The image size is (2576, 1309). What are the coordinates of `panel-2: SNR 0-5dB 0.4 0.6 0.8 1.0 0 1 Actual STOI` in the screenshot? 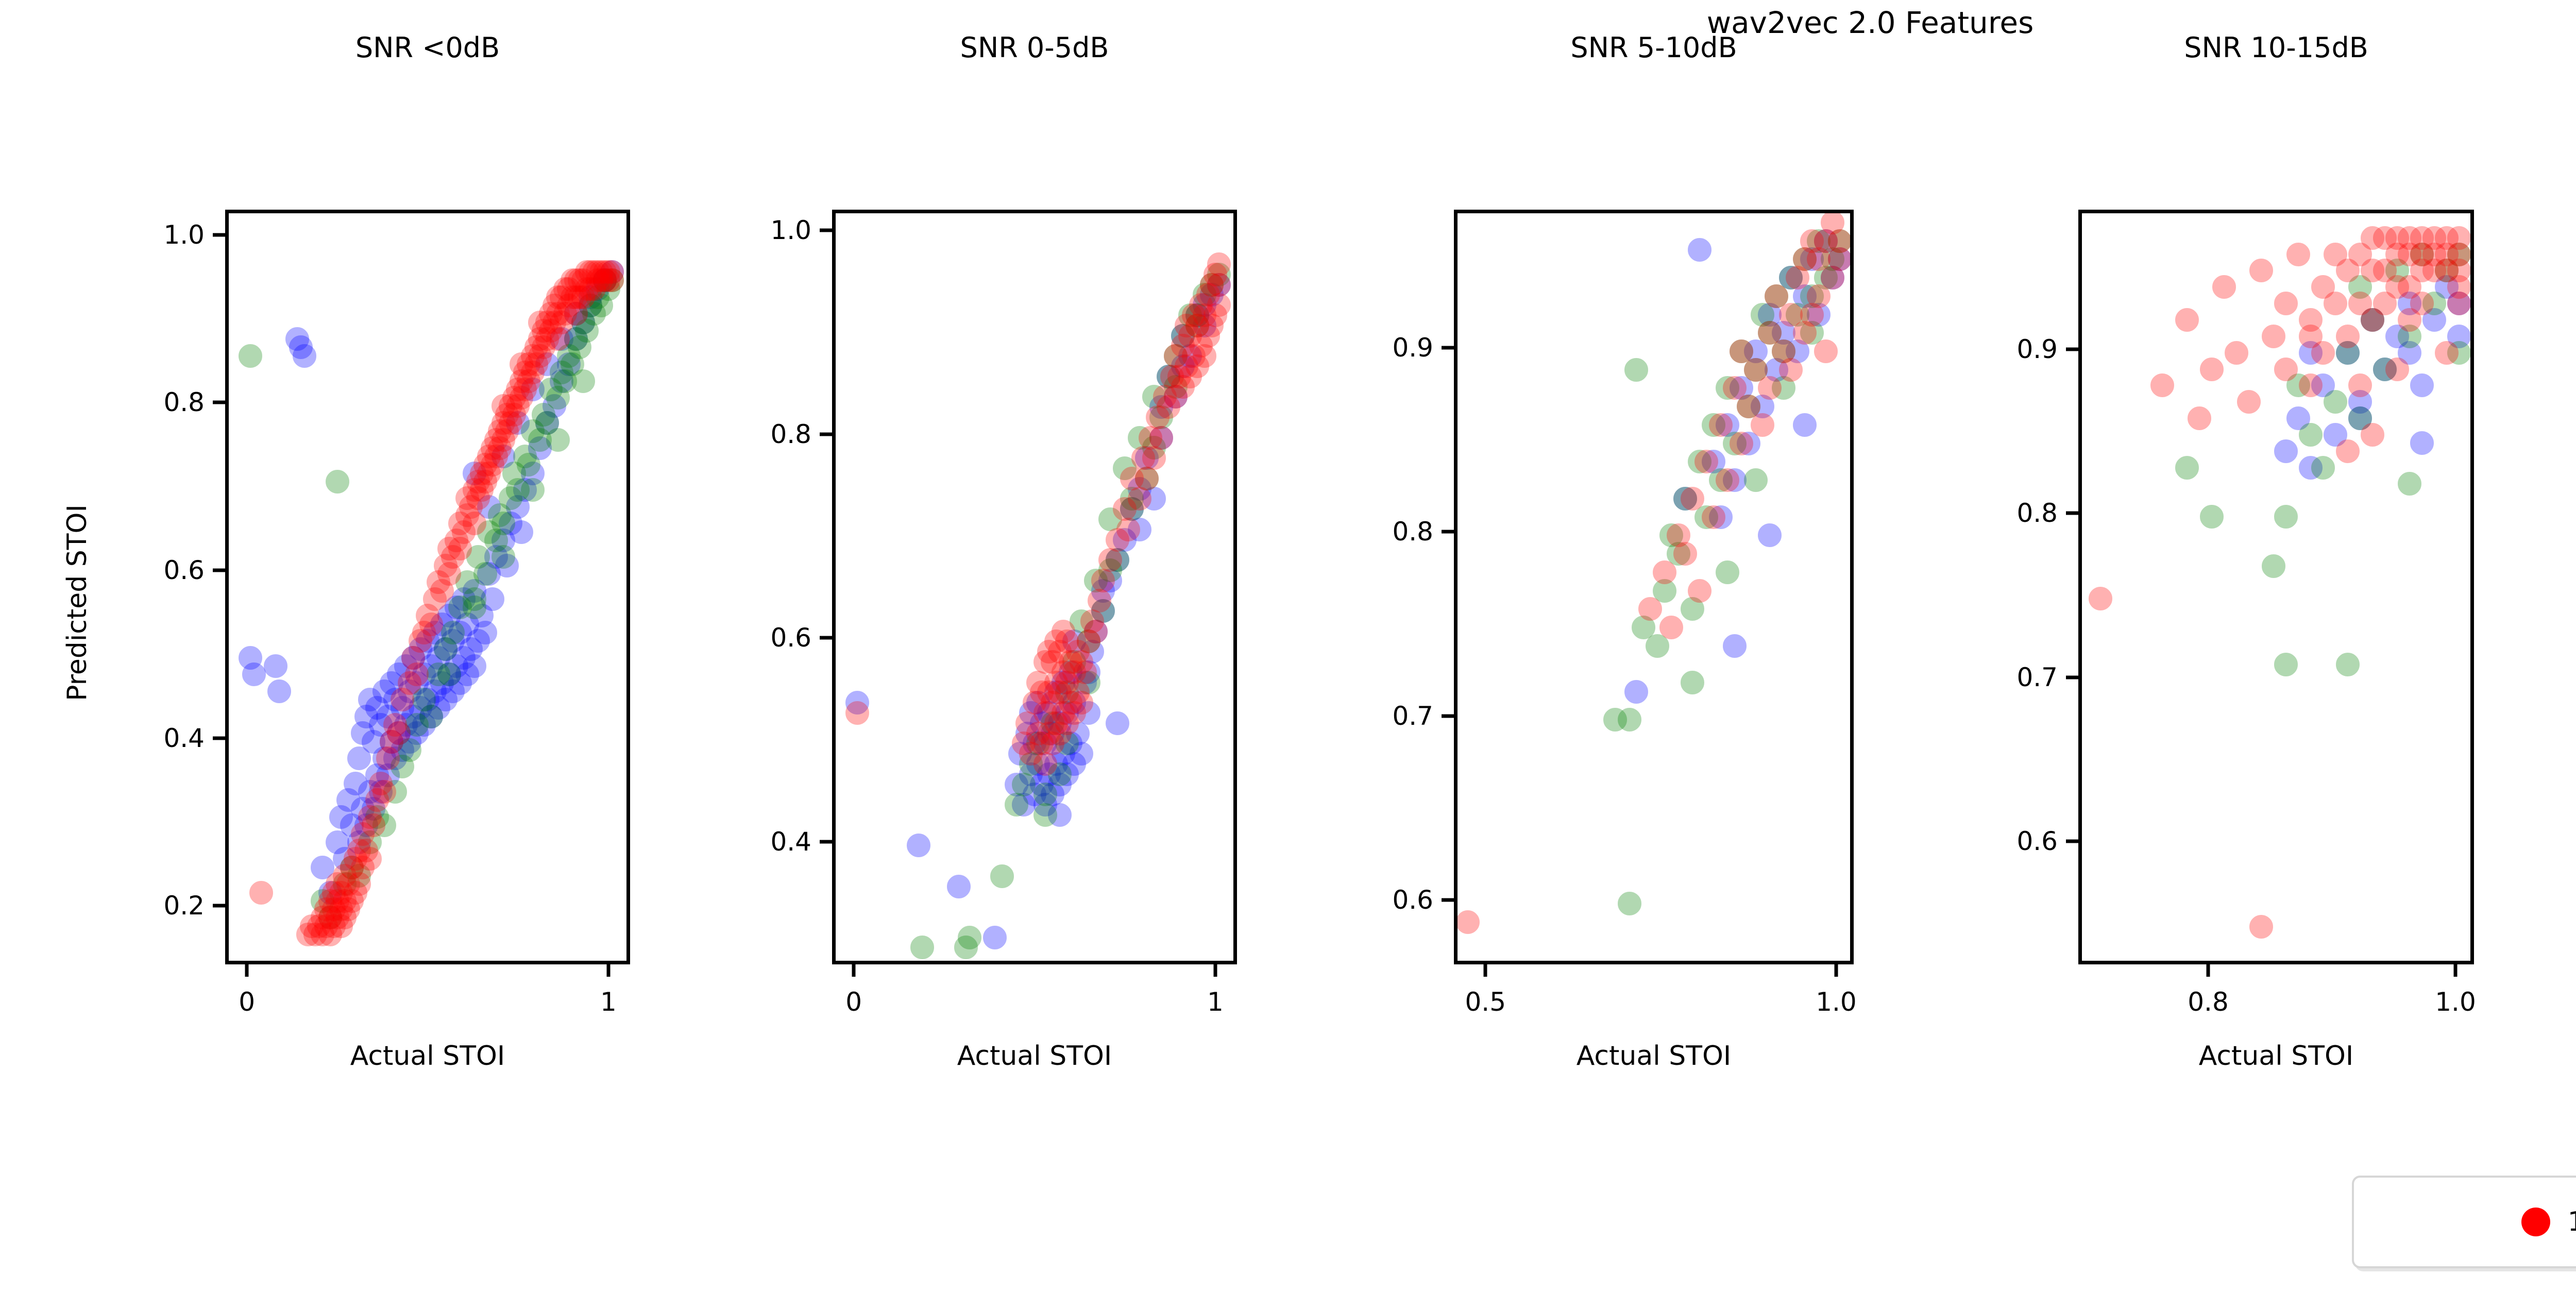 It's located at (1003, 551).